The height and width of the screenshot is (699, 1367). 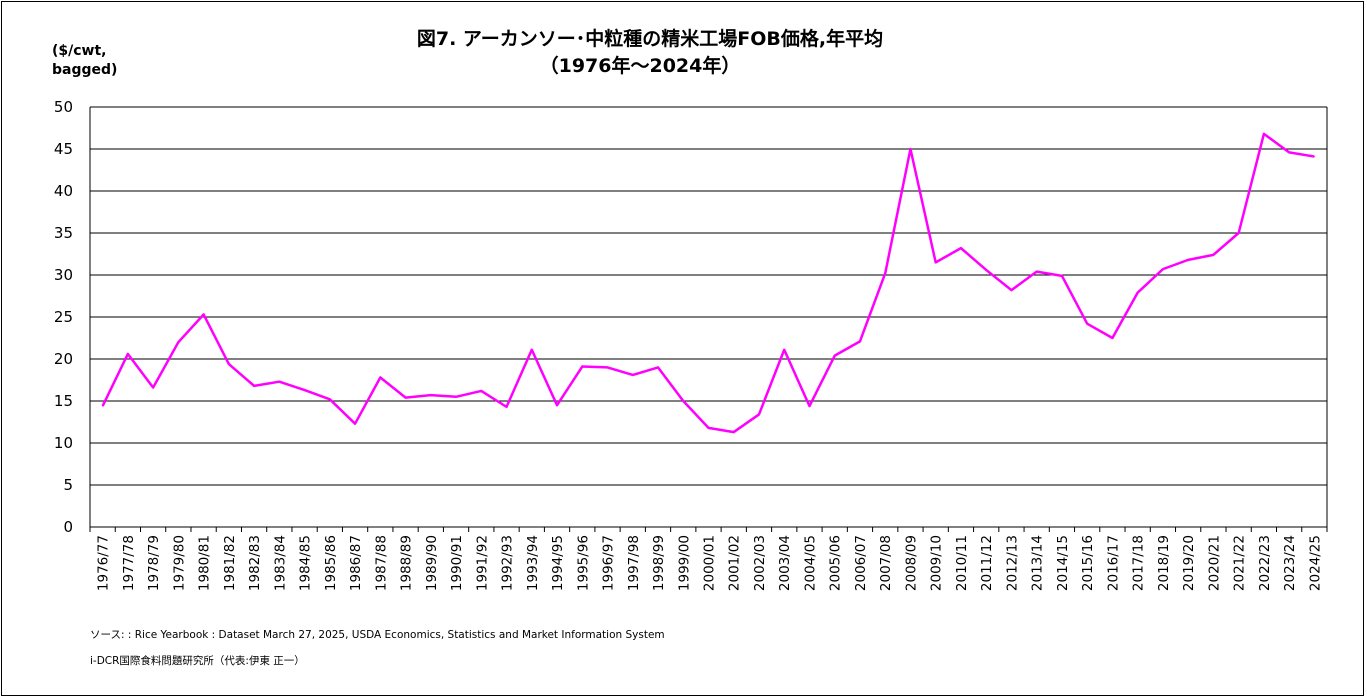 I want to click on x-tick-label: 2015/16, so click(x=1088, y=563).